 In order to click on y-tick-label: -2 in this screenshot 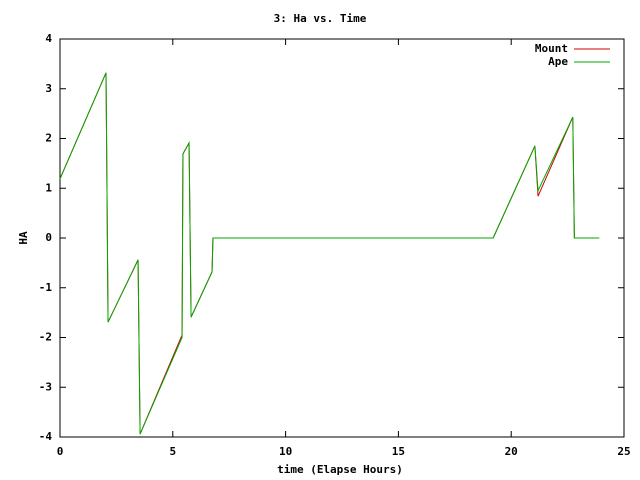, I will do `click(45, 337)`.